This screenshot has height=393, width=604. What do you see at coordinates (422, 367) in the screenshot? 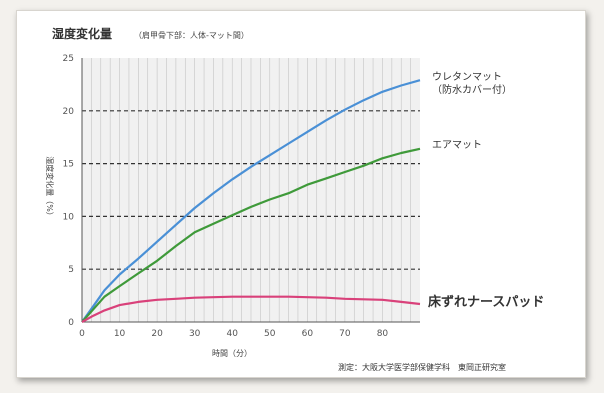
I see `footnote: 測定：大阪大学医学部保健学科 東岡正研究室` at bounding box center [422, 367].